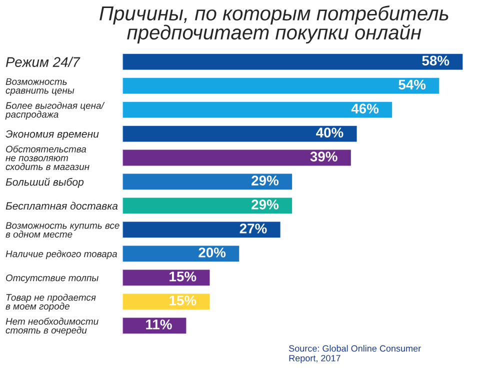  What do you see at coordinates (212, 253) in the screenshot?
I see `data-label: 20%` at bounding box center [212, 253].